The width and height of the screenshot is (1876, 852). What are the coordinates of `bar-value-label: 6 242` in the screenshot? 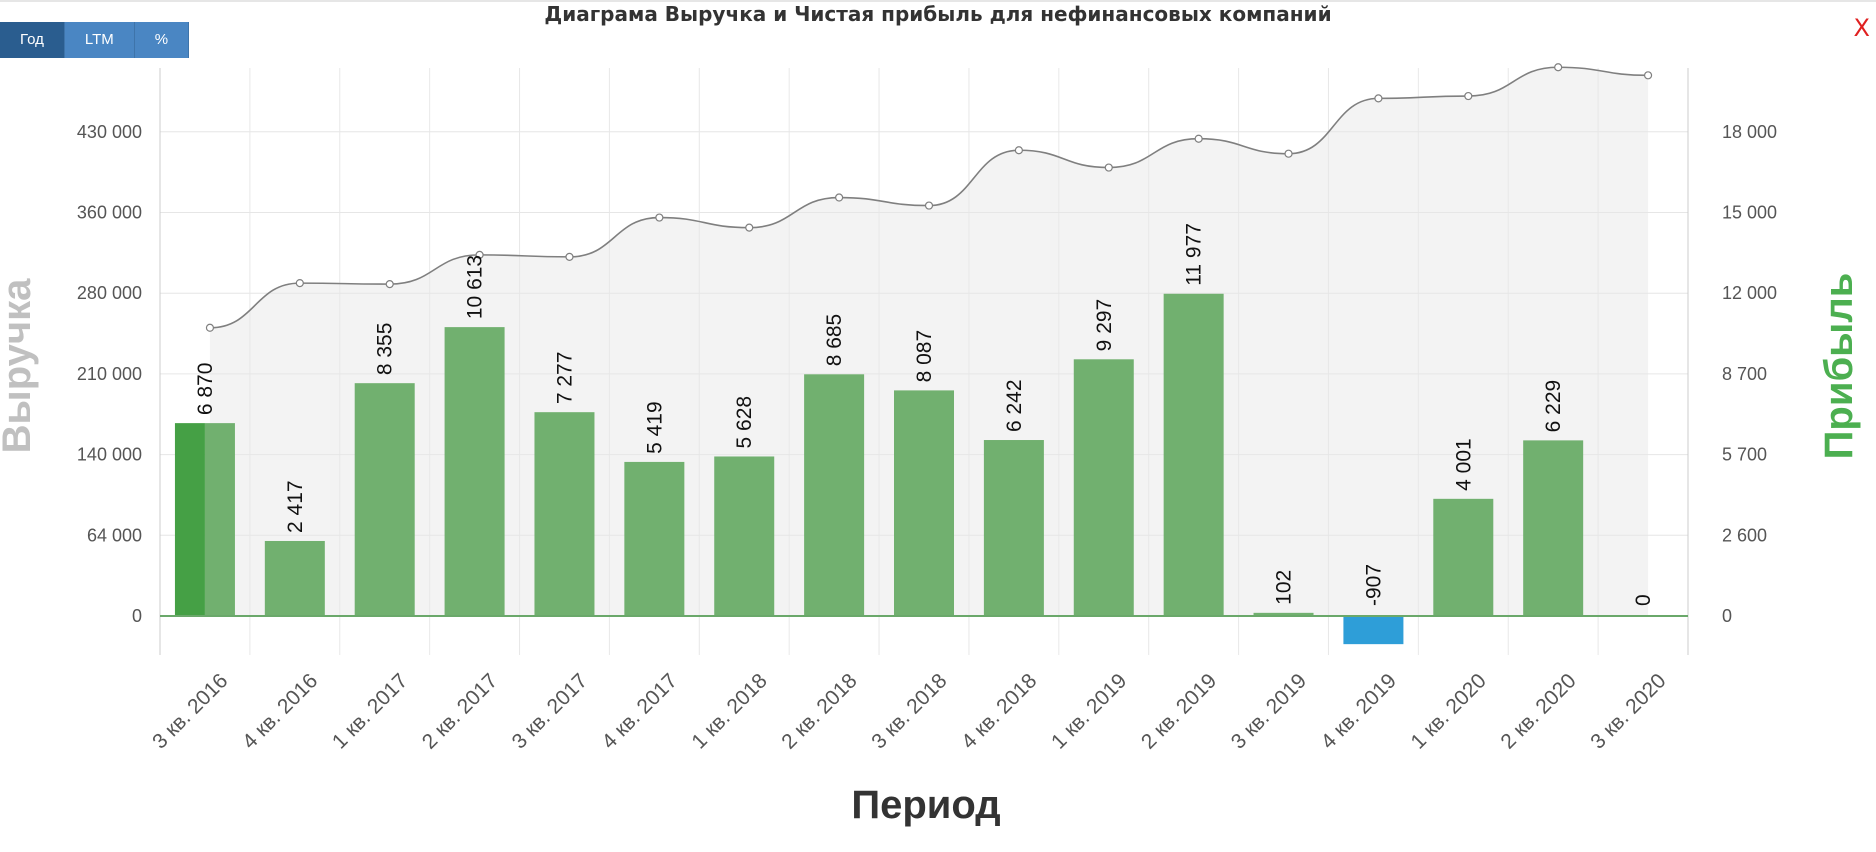 It's located at (1014, 405).